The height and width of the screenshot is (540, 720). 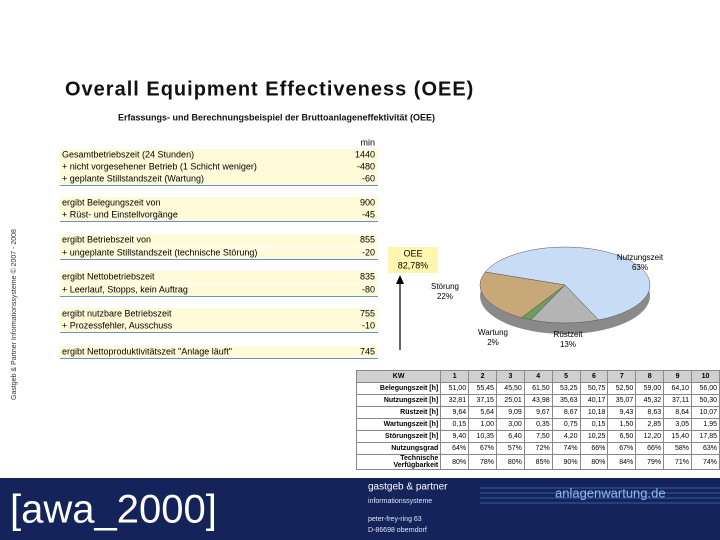 I want to click on table-cell: 74%, so click(x=566, y=448).